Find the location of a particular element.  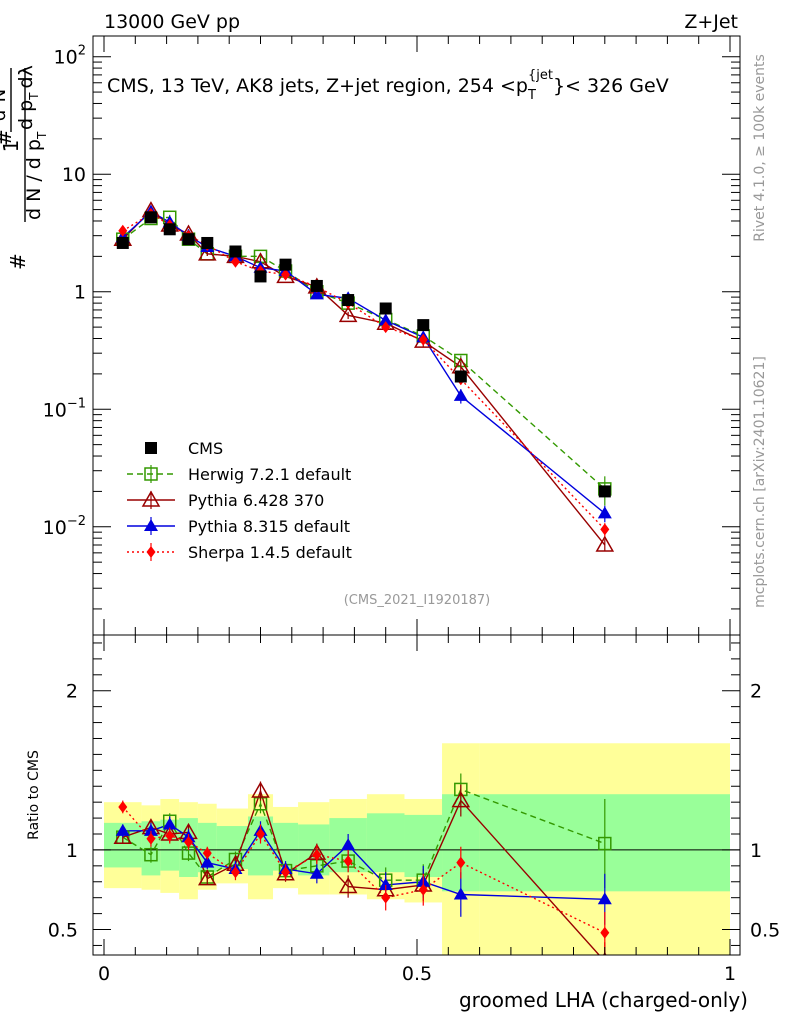

ratio-y-tick-label-2: 2 is located at coordinates (72, 692).